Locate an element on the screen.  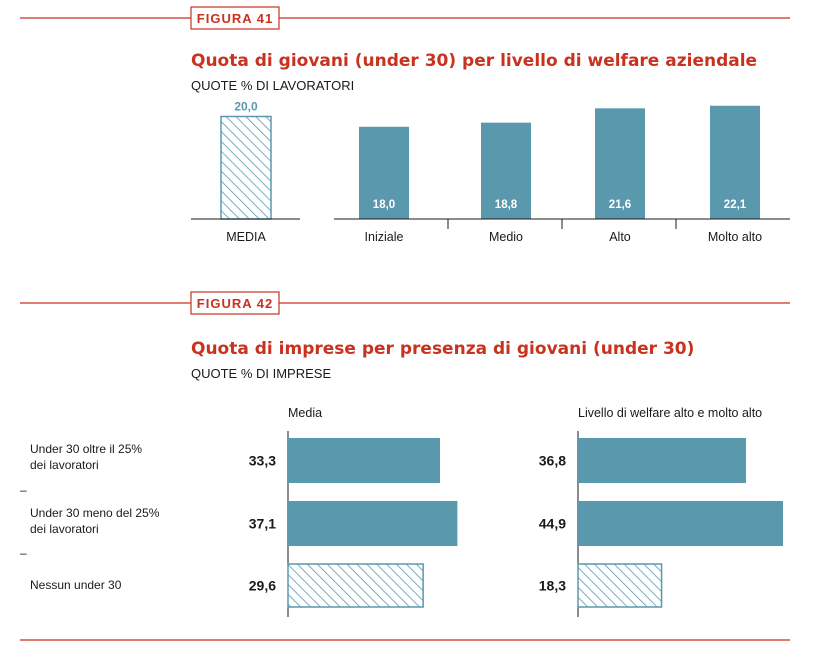
value-label-molto-alto: 22,1 is located at coordinates (735, 205).